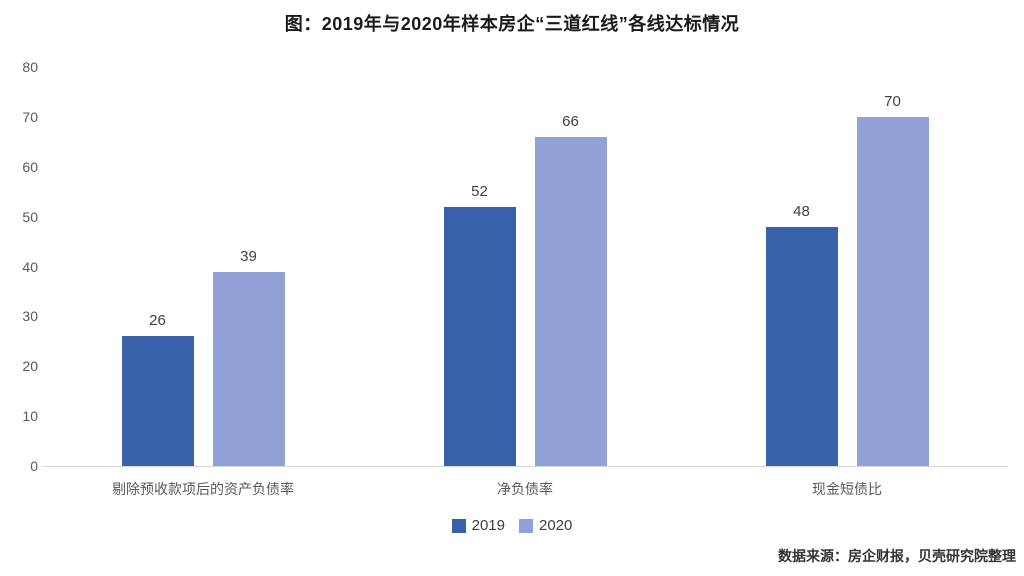 The height and width of the screenshot is (576, 1024). Describe the element at coordinates (525, 489) in the screenshot. I see `category-label: 净负债率` at that location.